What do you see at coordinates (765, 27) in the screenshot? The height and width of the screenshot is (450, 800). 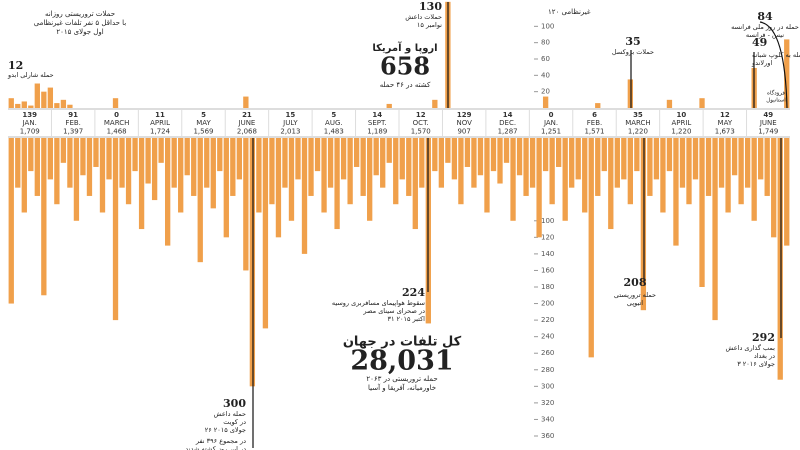 I see `annotation-text: حمله در روز ملی فرانسه` at bounding box center [765, 27].